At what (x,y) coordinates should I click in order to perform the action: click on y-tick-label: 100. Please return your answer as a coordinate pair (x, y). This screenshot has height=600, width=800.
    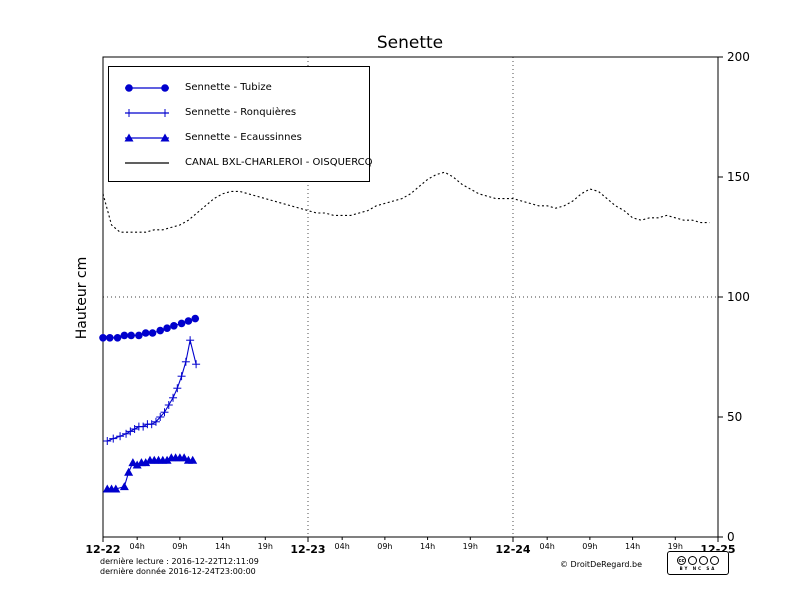
    Looking at the image, I should click on (738, 297).